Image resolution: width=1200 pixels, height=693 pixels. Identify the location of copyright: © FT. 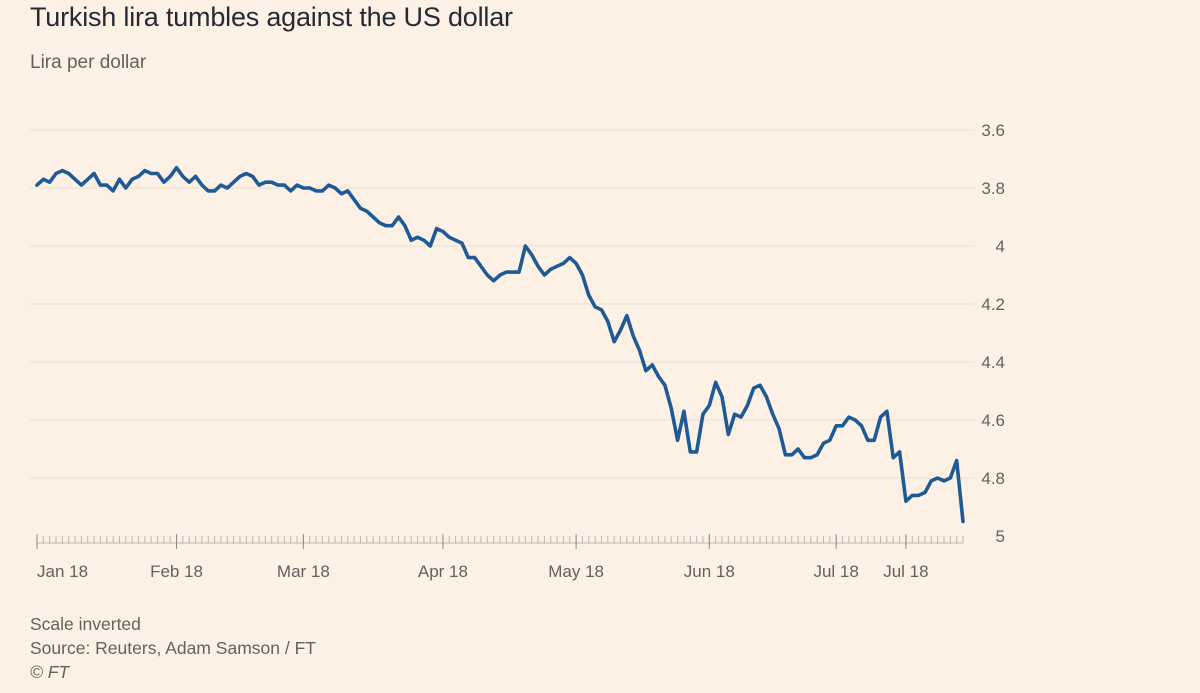
(50, 672).